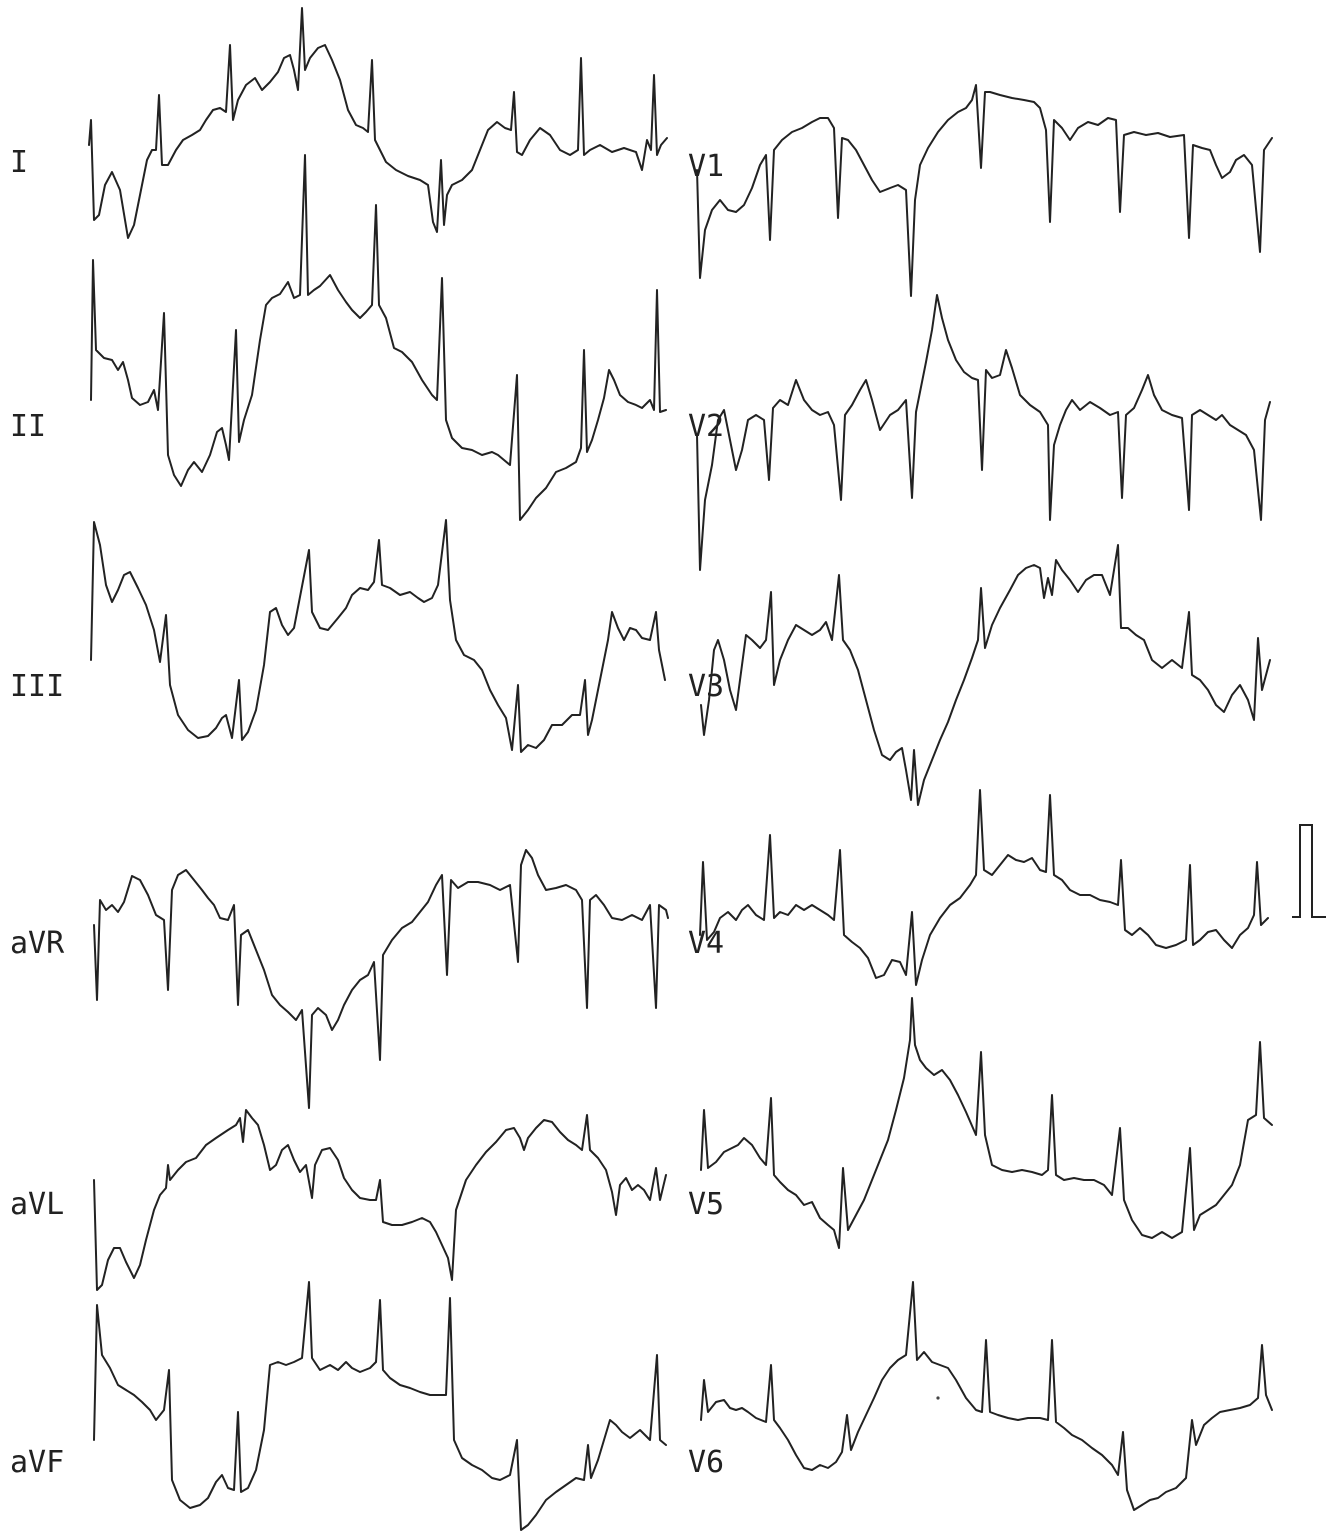 This screenshot has height=1539, width=1339. I want to click on trace-lead-II, so click(378, 337).